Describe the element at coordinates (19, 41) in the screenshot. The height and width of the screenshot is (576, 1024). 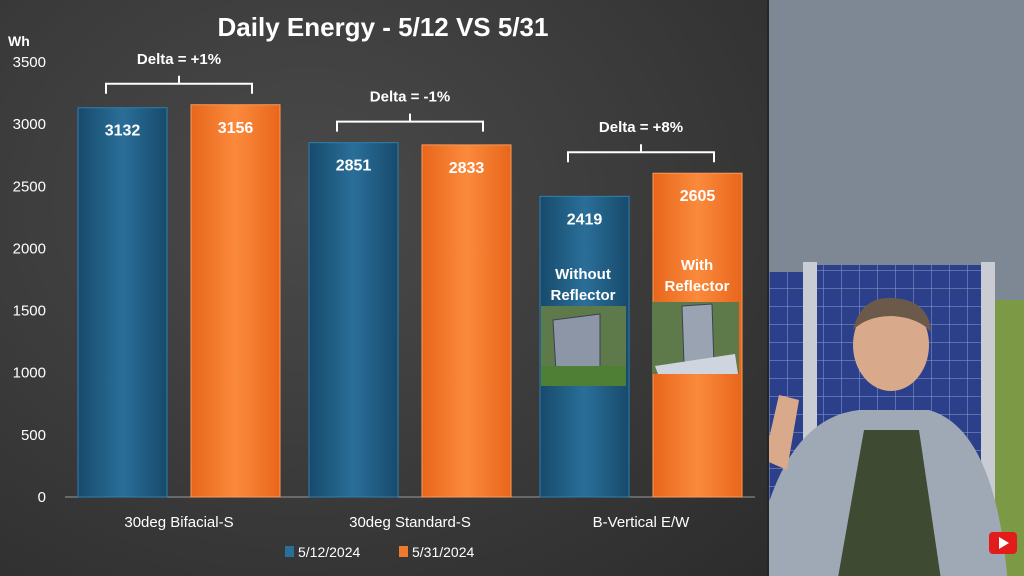
I see `y-axis-unit: Wh` at that location.